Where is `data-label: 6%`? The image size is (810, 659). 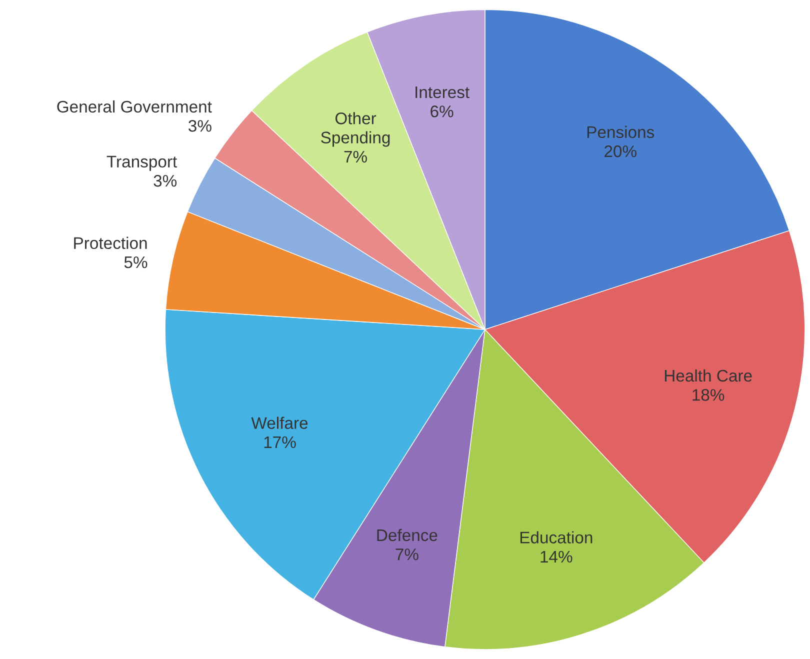
data-label: 6% is located at coordinates (442, 112).